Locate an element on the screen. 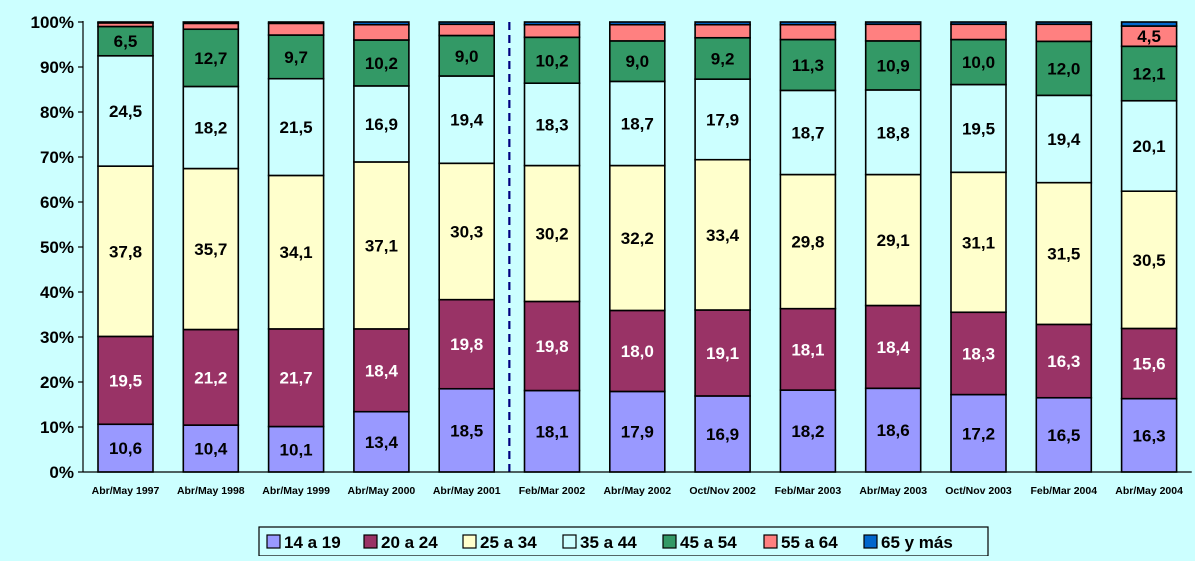 The width and height of the screenshot is (1195, 561). data-label: 18,7 is located at coordinates (807, 132).